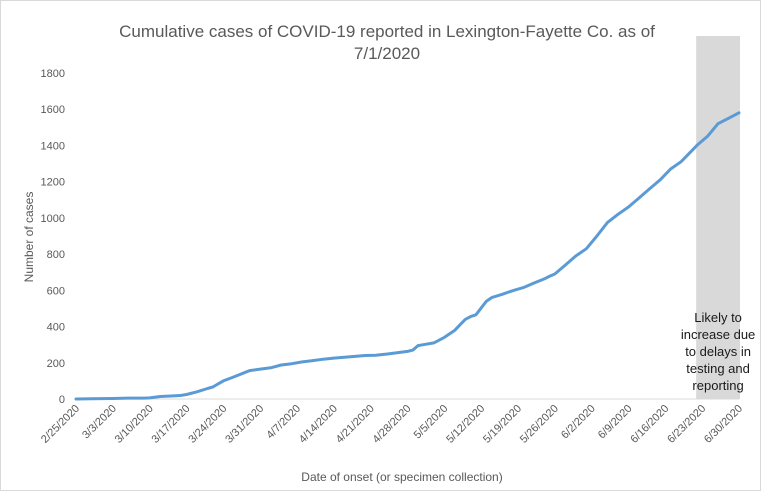 This screenshot has height=492, width=761. Describe the element at coordinates (502, 424) in the screenshot. I see `x-tick-label: 5/19/2020` at that location.